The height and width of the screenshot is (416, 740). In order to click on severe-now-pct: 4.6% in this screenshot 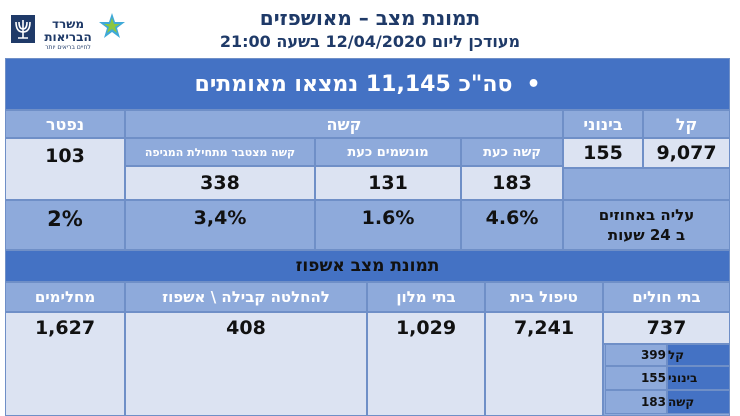, I will do `click(512, 225)`.